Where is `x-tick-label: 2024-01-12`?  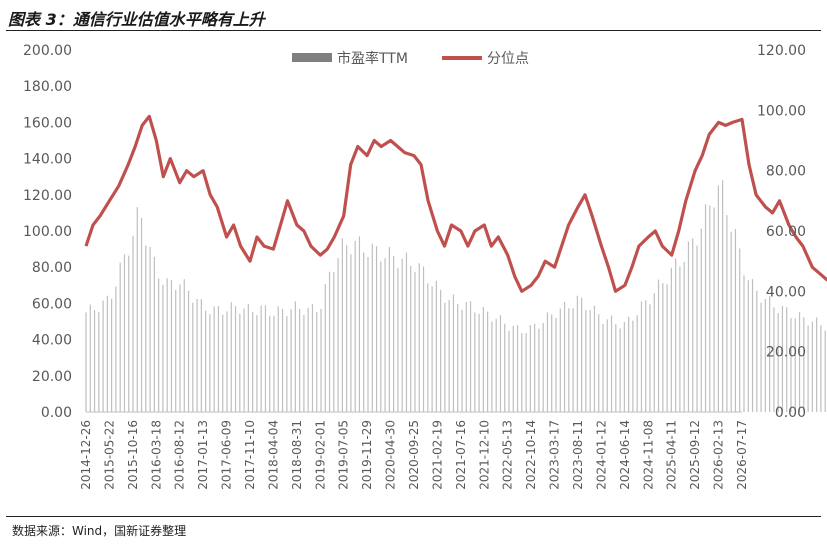 x-tick-label: 2024-01-12 is located at coordinates (601, 455).